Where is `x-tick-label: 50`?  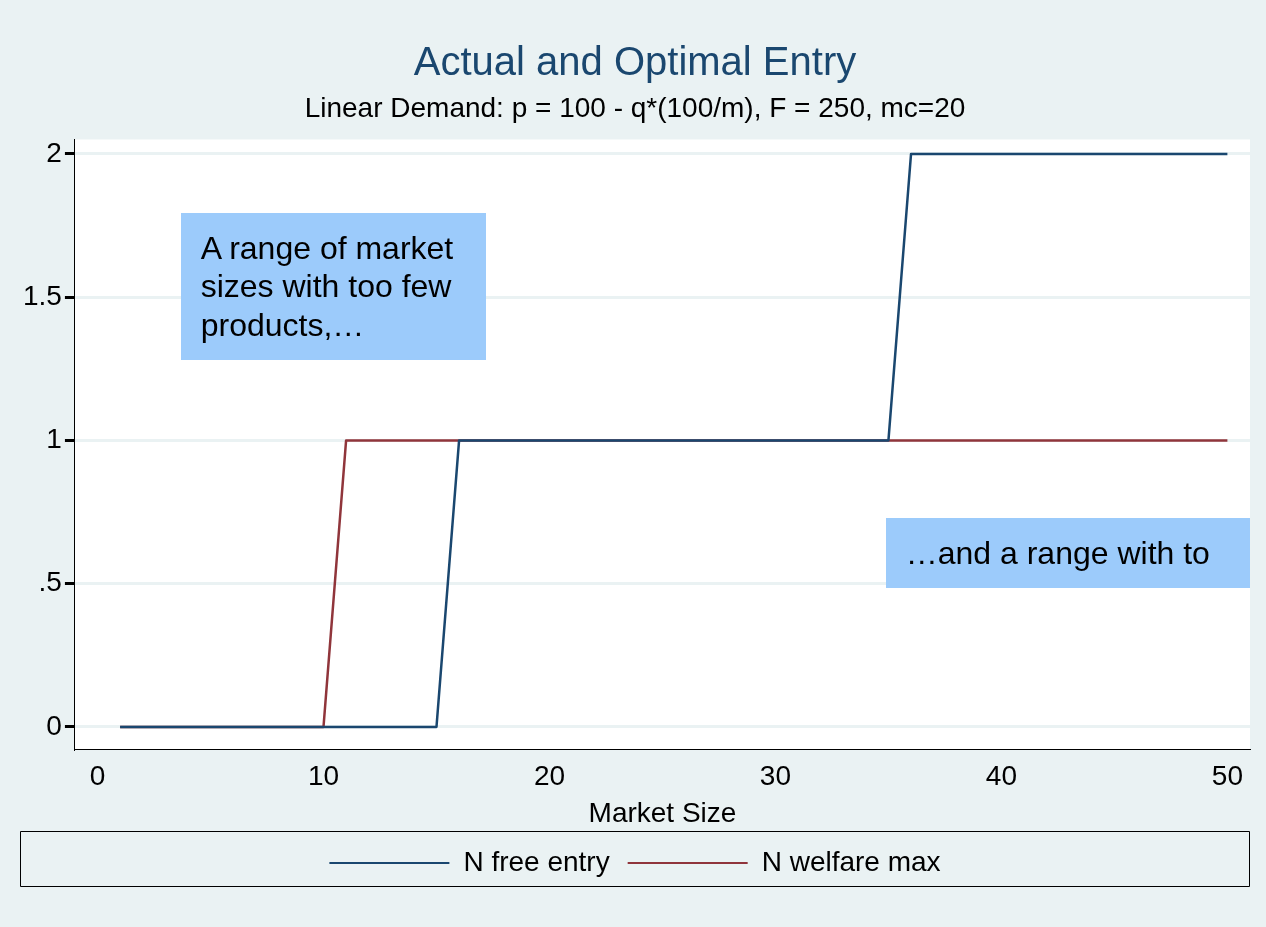
x-tick-label: 50 is located at coordinates (1227, 776).